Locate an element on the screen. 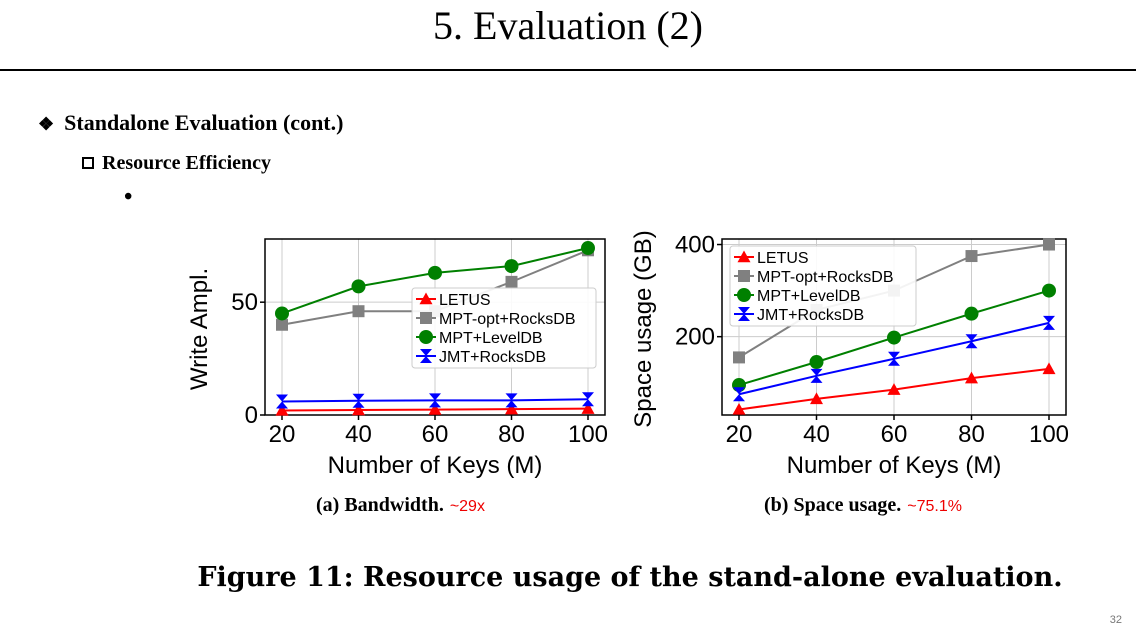 Image resolution: width=1136 pixels, height=640 pixels. caption-a: (a) Bandwidth. ~29x is located at coordinates (400, 505).